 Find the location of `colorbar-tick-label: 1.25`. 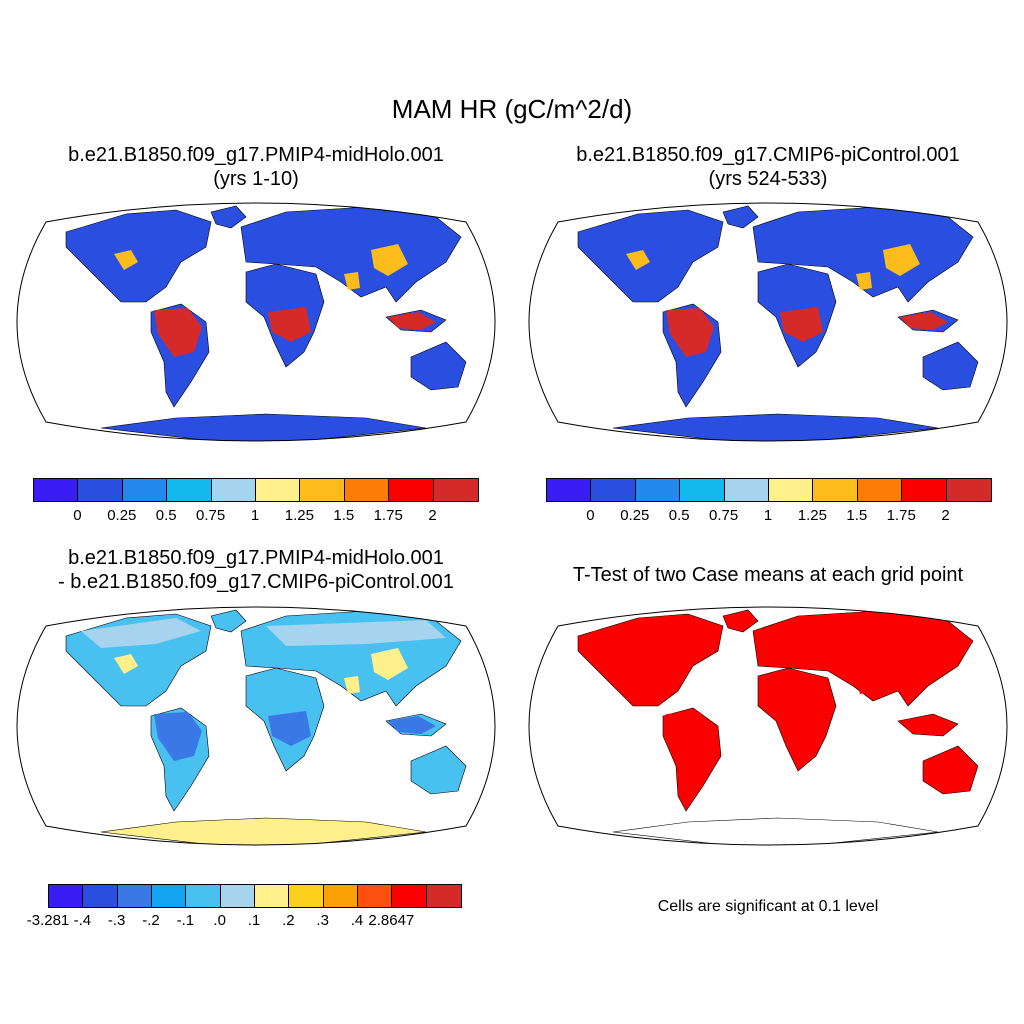

colorbar-tick-label: 1.25 is located at coordinates (812, 515).